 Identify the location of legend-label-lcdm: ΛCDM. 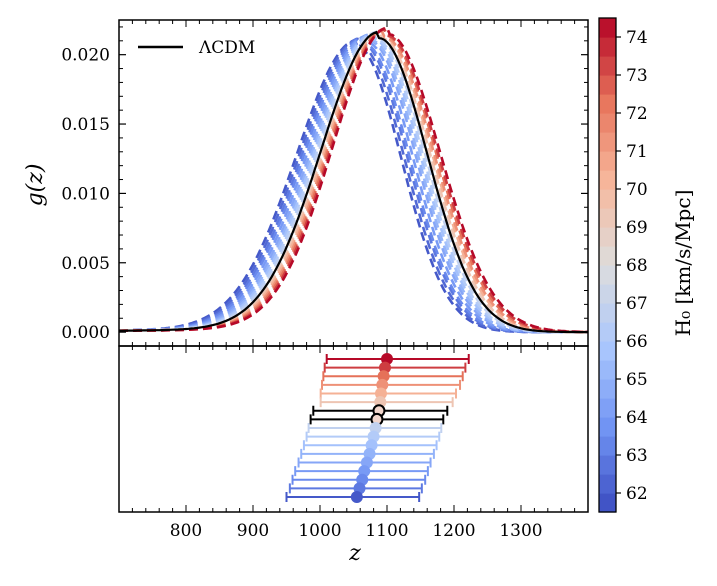
(226, 48).